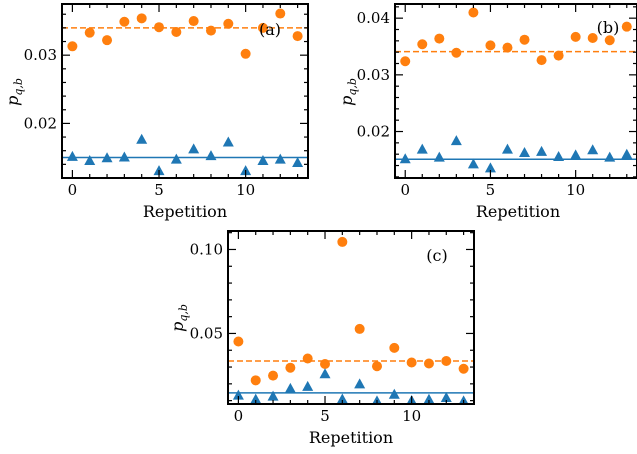 The height and width of the screenshot is (454, 637). Describe the element at coordinates (206, 249) in the screenshot. I see `y-tick-label: 0.10` at that location.